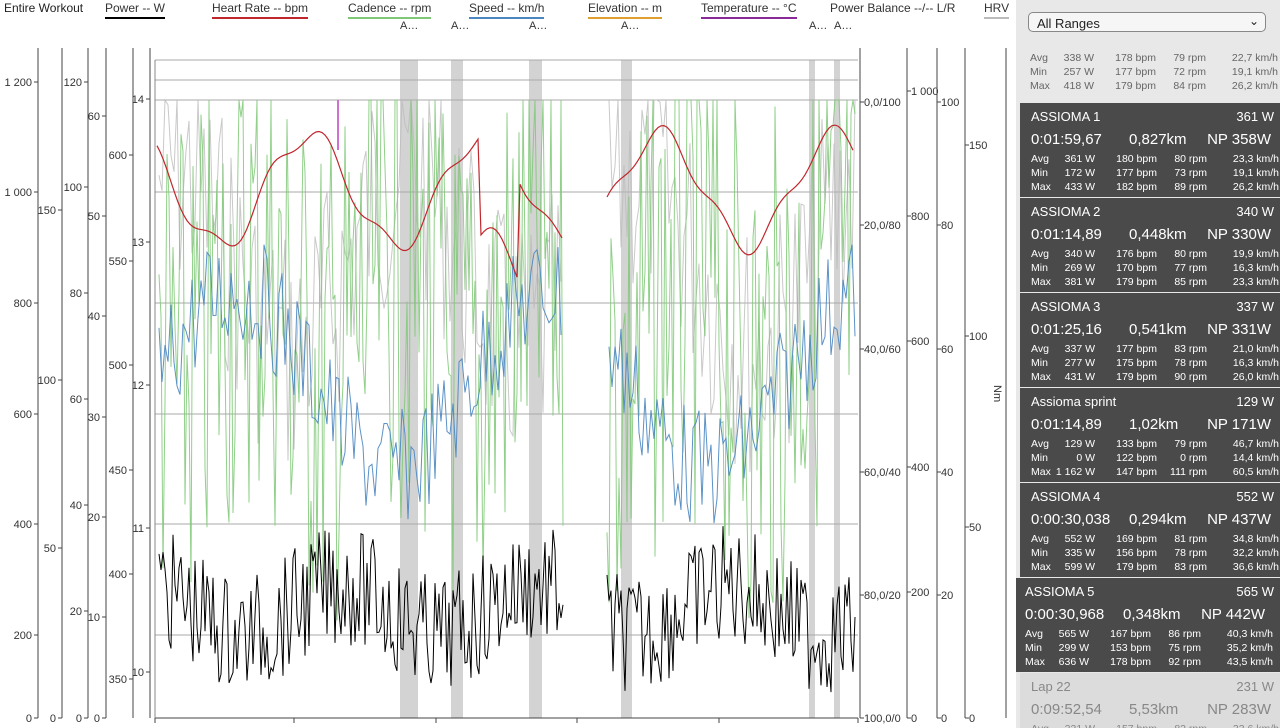  I want to click on stat-speed: 23,3 km/h, so click(1255, 159).